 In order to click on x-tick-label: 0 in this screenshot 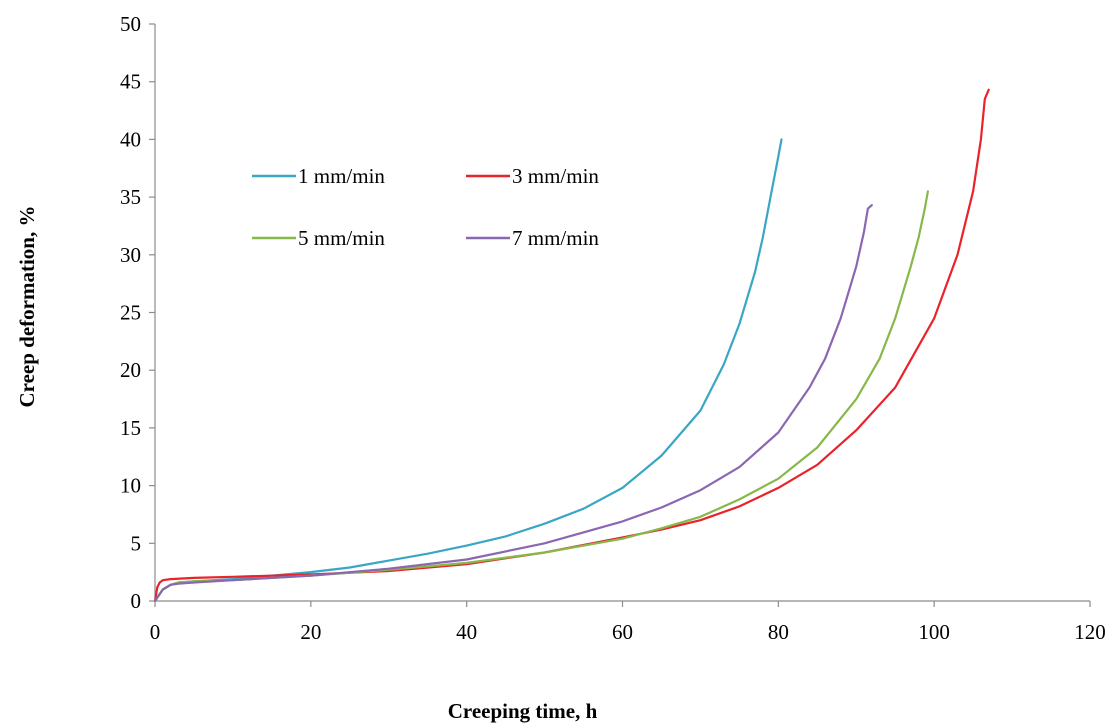, I will do `click(155, 632)`.